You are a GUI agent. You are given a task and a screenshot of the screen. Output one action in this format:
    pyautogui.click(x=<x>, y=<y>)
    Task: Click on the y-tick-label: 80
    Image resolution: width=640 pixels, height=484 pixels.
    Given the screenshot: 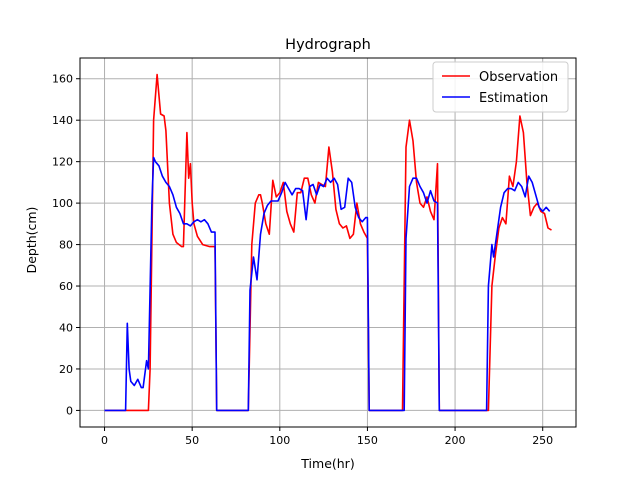 What is the action you would take?
    pyautogui.click(x=66, y=245)
    